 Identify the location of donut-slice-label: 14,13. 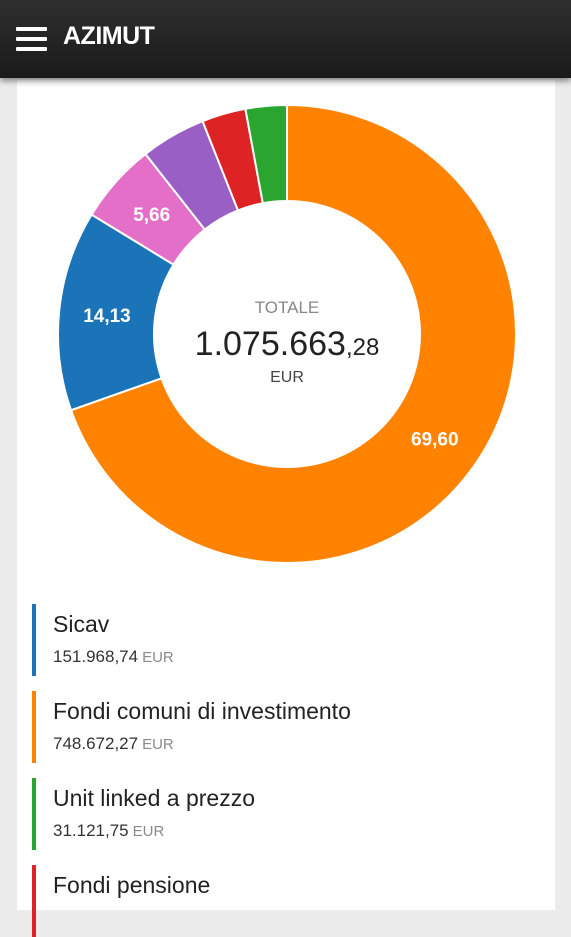
(107, 316).